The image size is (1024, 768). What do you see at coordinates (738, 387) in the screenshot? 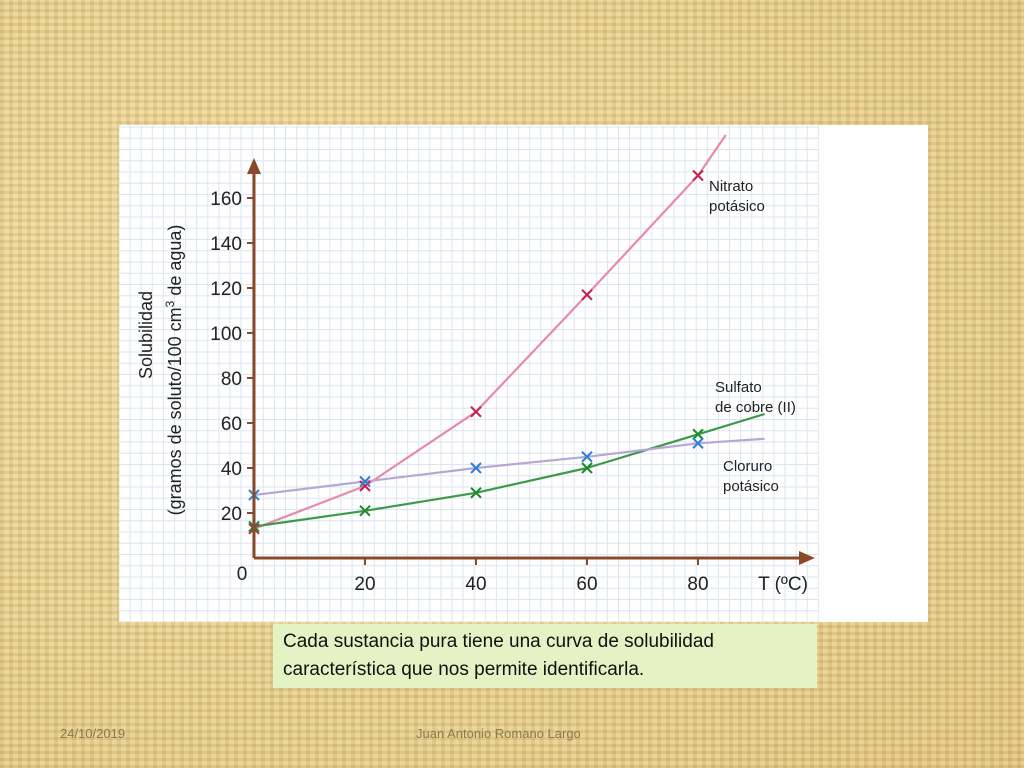
I see `series-label-2-line-1: Sulfato` at bounding box center [738, 387].